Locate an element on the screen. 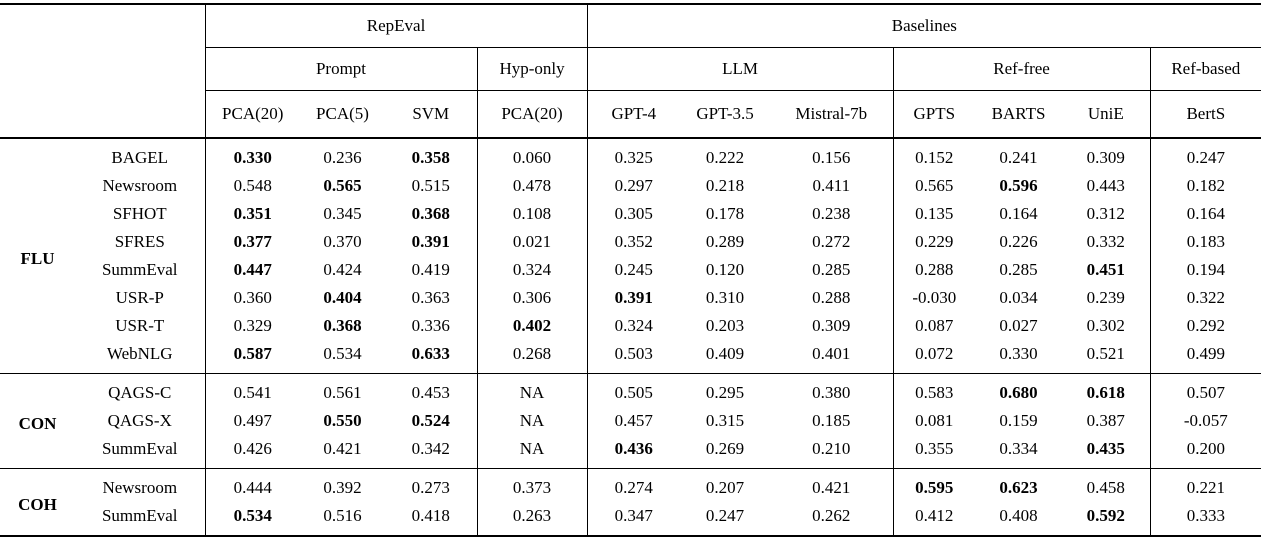 The height and width of the screenshot is (542, 1261). dataset-label: SummEval is located at coordinates (139, 269).